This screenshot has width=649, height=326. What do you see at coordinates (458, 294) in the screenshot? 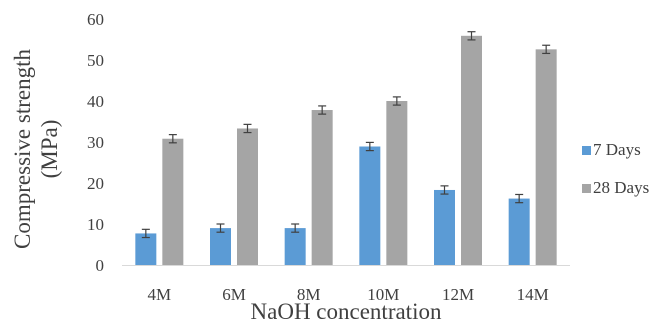
I see `x-tick-label: 12M` at bounding box center [458, 294].